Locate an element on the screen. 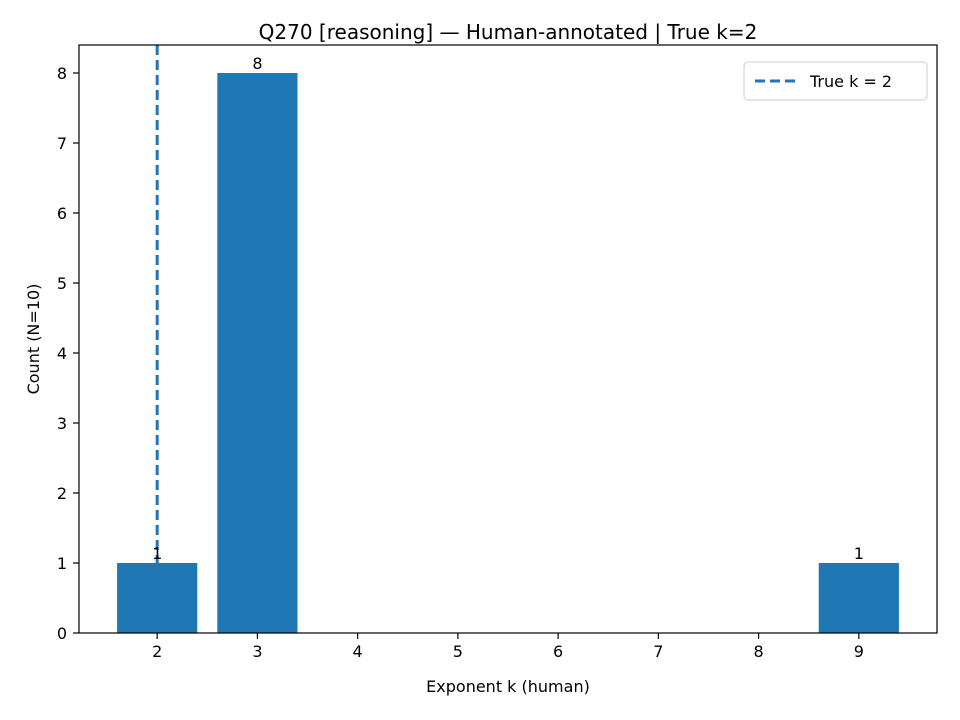 The image size is (960, 720). legend: True k = 2 is located at coordinates (835, 81).